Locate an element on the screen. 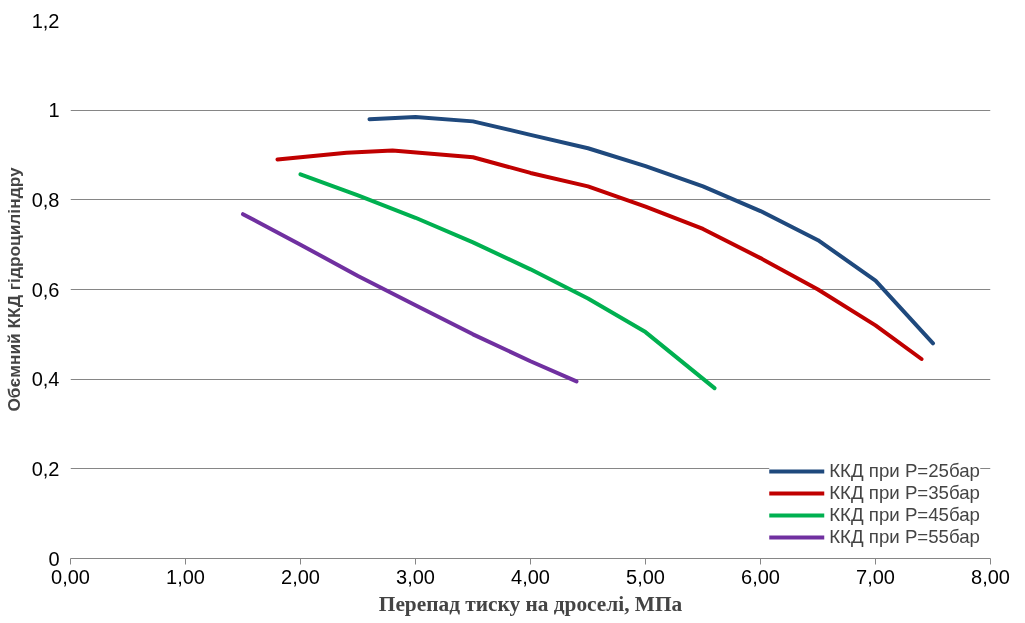 Image resolution: width=1025 pixels, height=623 pixels. y-tick-label: 0,2 is located at coordinates (45, 468).